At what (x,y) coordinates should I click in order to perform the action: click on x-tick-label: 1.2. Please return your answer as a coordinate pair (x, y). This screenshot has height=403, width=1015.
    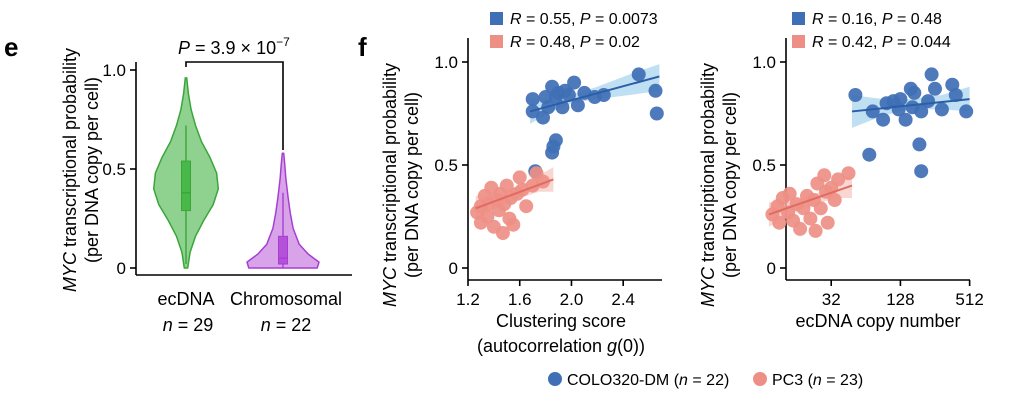
    Looking at the image, I should click on (468, 299).